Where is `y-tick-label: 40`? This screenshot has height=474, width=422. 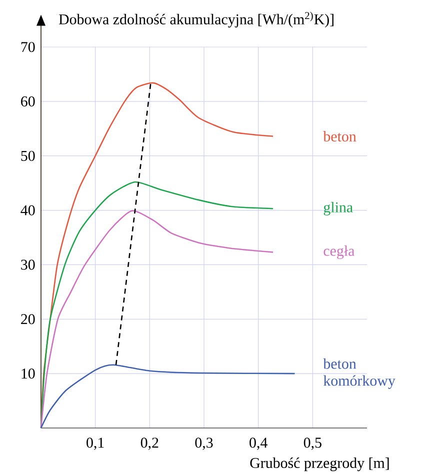 y-tick-label: 40 is located at coordinates (27, 210).